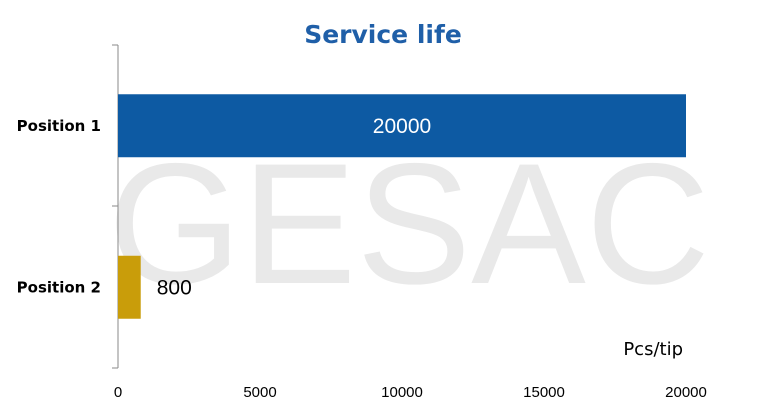 The image size is (758, 413). I want to click on category-label-1: Position 1, so click(59, 126).